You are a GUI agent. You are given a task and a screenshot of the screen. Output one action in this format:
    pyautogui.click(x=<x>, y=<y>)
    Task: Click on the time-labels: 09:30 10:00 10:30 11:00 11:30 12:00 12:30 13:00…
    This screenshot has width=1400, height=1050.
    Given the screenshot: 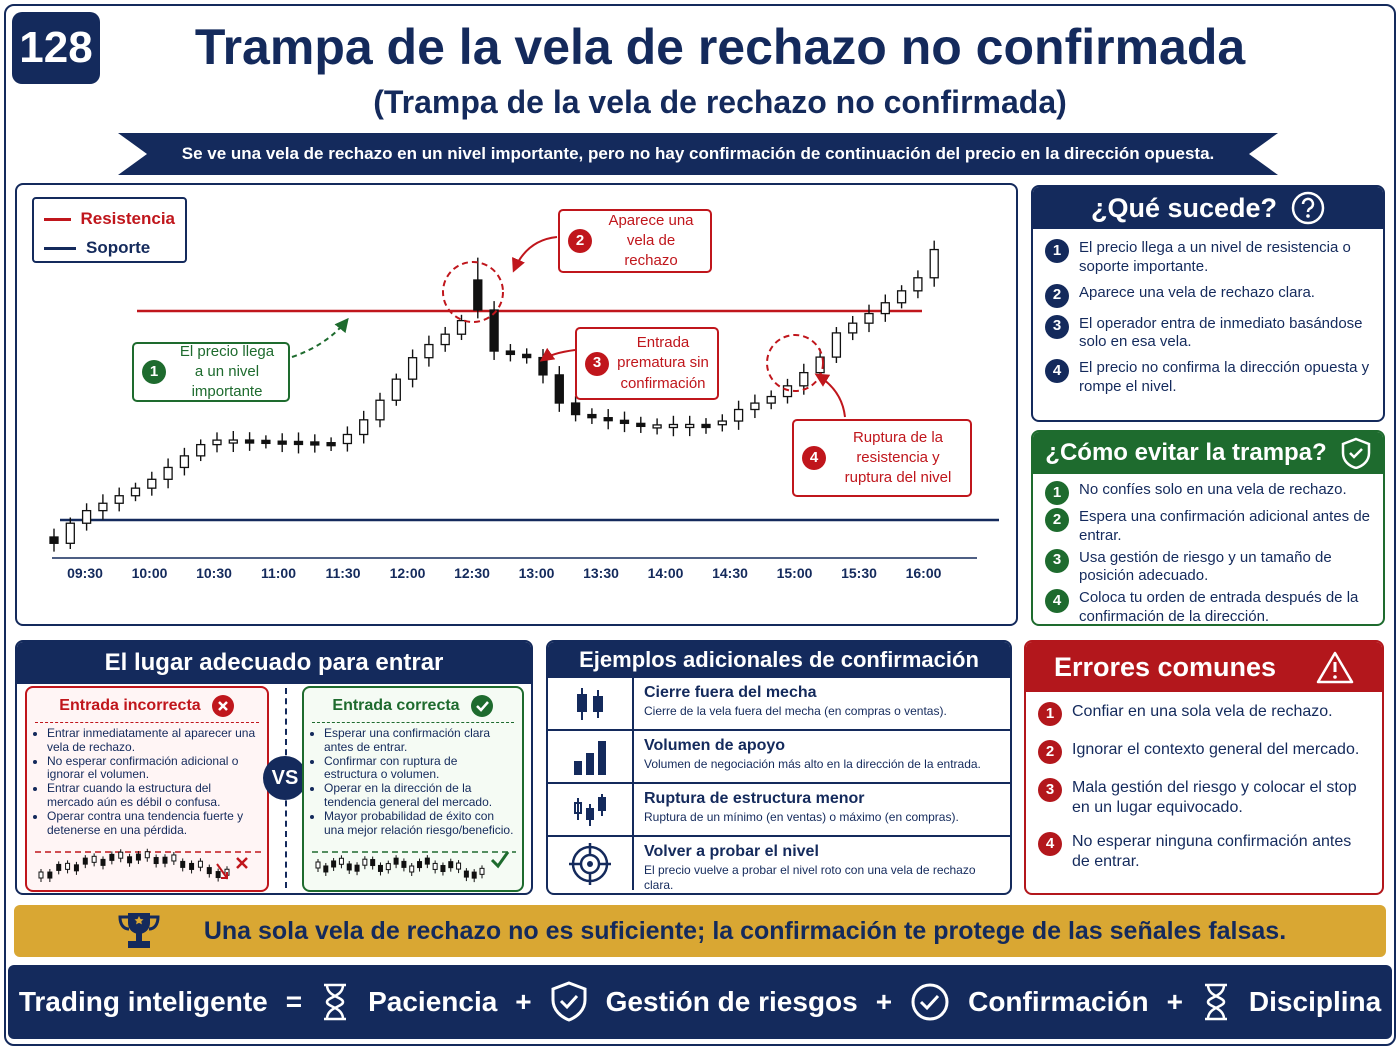 What is the action you would take?
    pyautogui.click(x=504, y=573)
    